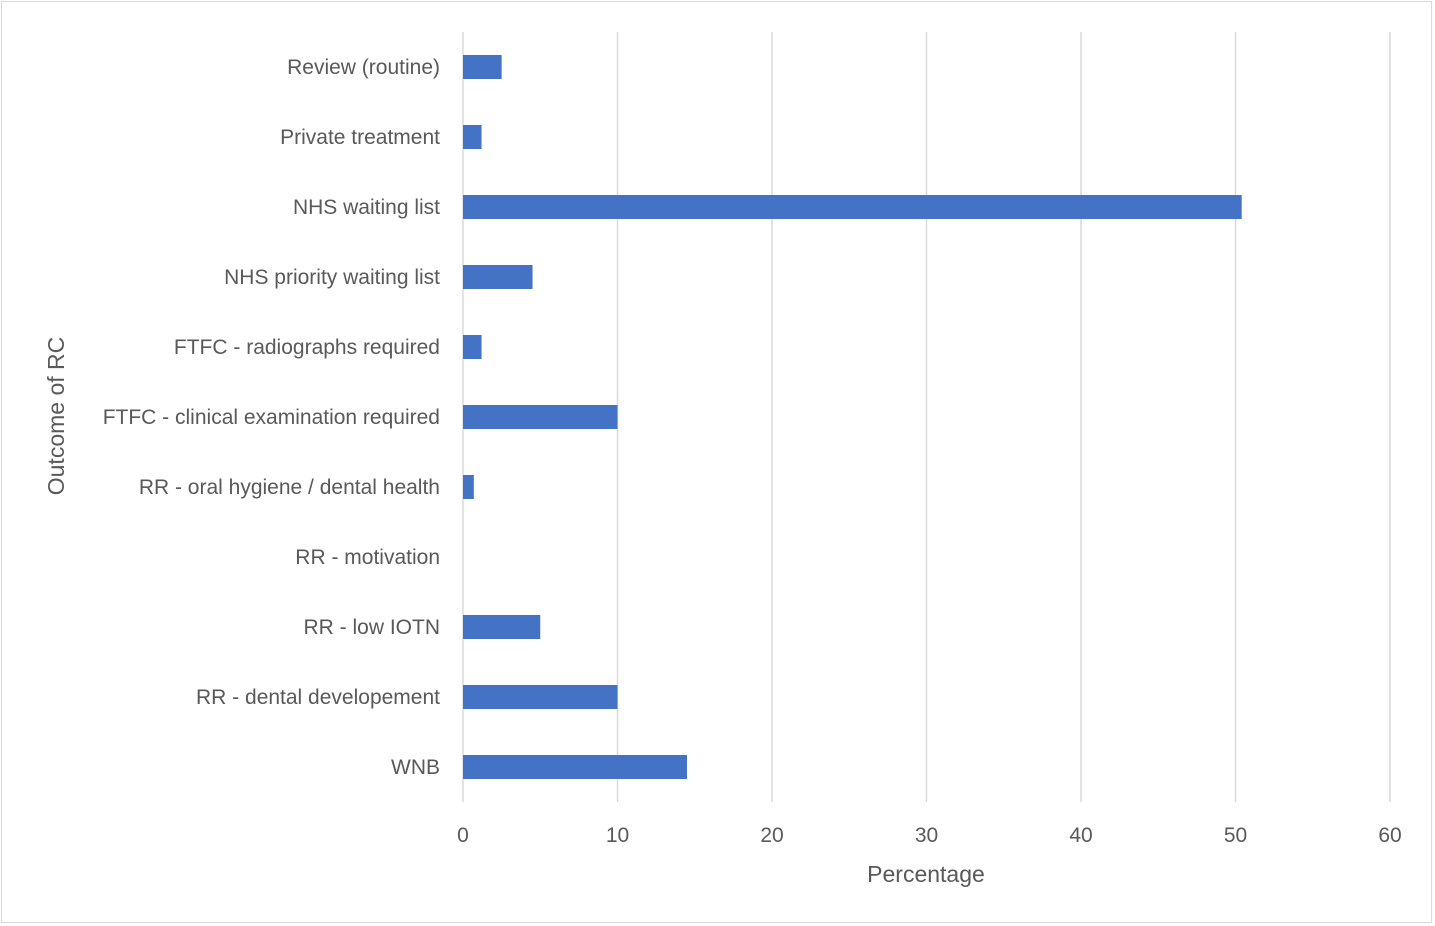  I want to click on y-axis-title: Outcome of RC, so click(56, 416).